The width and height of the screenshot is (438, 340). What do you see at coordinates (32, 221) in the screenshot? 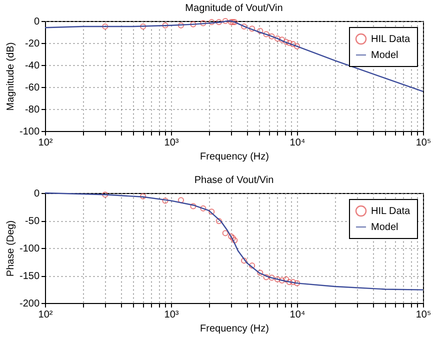
I see `y-tick-label: -50` at bounding box center [32, 221].